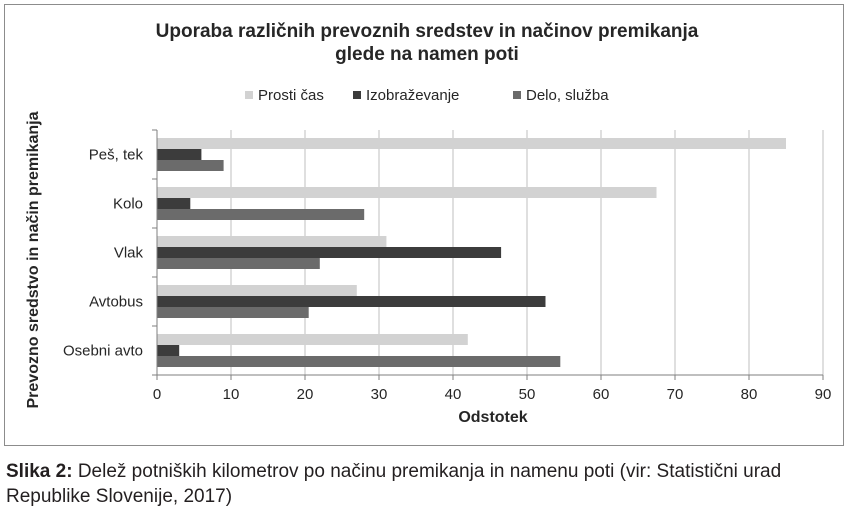 The width and height of the screenshot is (850, 513). Describe the element at coordinates (601, 394) in the screenshot. I see `x-tick-label: 60` at that location.